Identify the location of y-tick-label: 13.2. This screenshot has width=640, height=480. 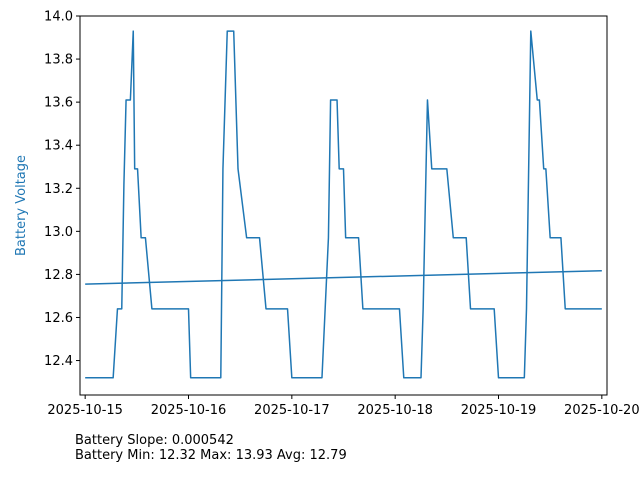
(58, 189).